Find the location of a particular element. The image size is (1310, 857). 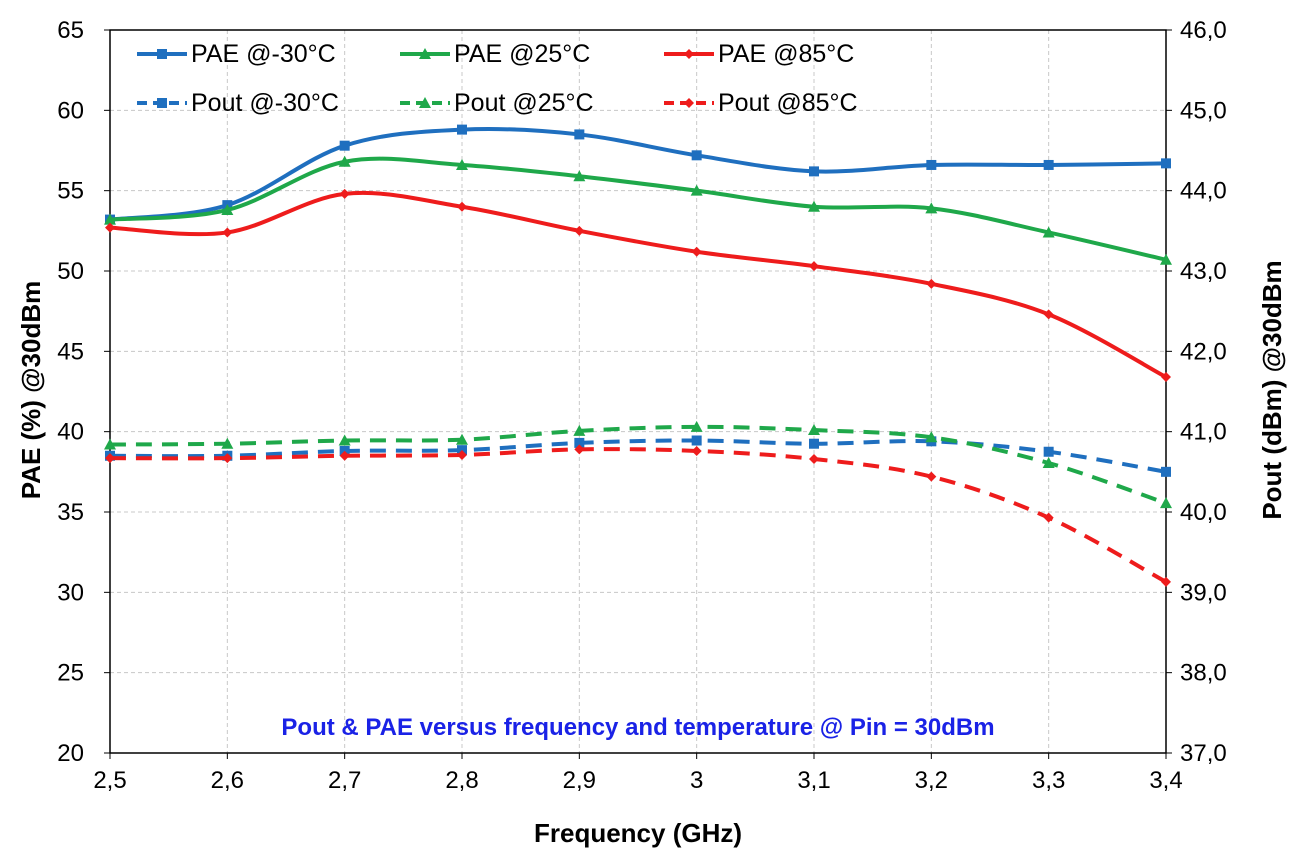

legend-label: PAE @-30°C is located at coordinates (263, 54).